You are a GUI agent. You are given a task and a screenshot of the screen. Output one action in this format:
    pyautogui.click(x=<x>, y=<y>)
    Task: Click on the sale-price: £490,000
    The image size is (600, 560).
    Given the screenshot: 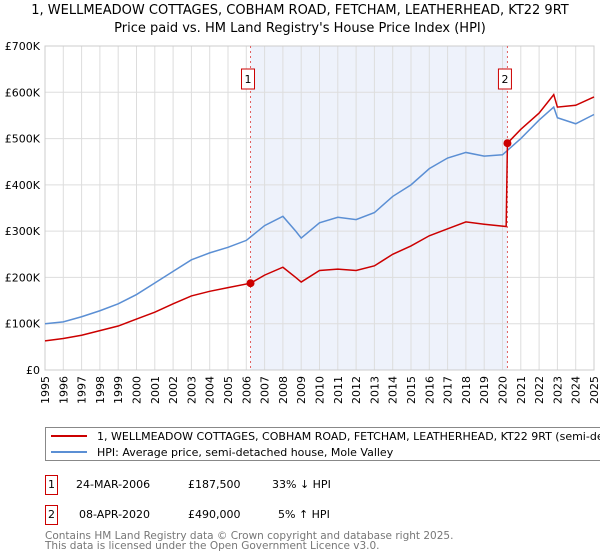 What is the action you would take?
    pyautogui.click(x=214, y=514)
    